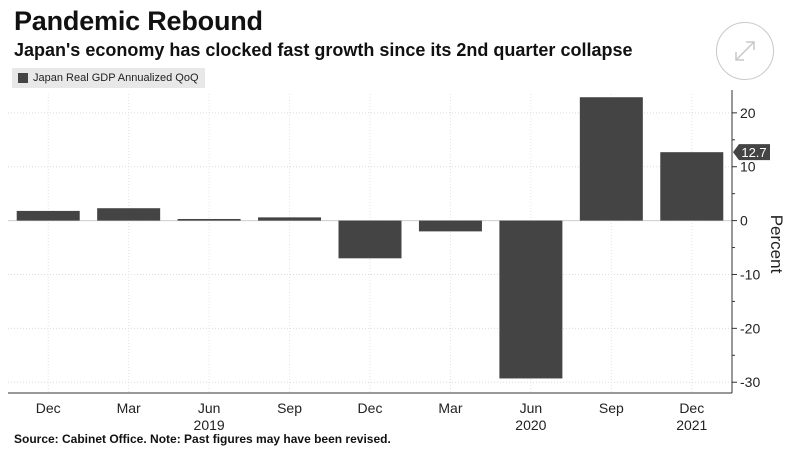  I want to click on legend-swatch, so click(23, 78).